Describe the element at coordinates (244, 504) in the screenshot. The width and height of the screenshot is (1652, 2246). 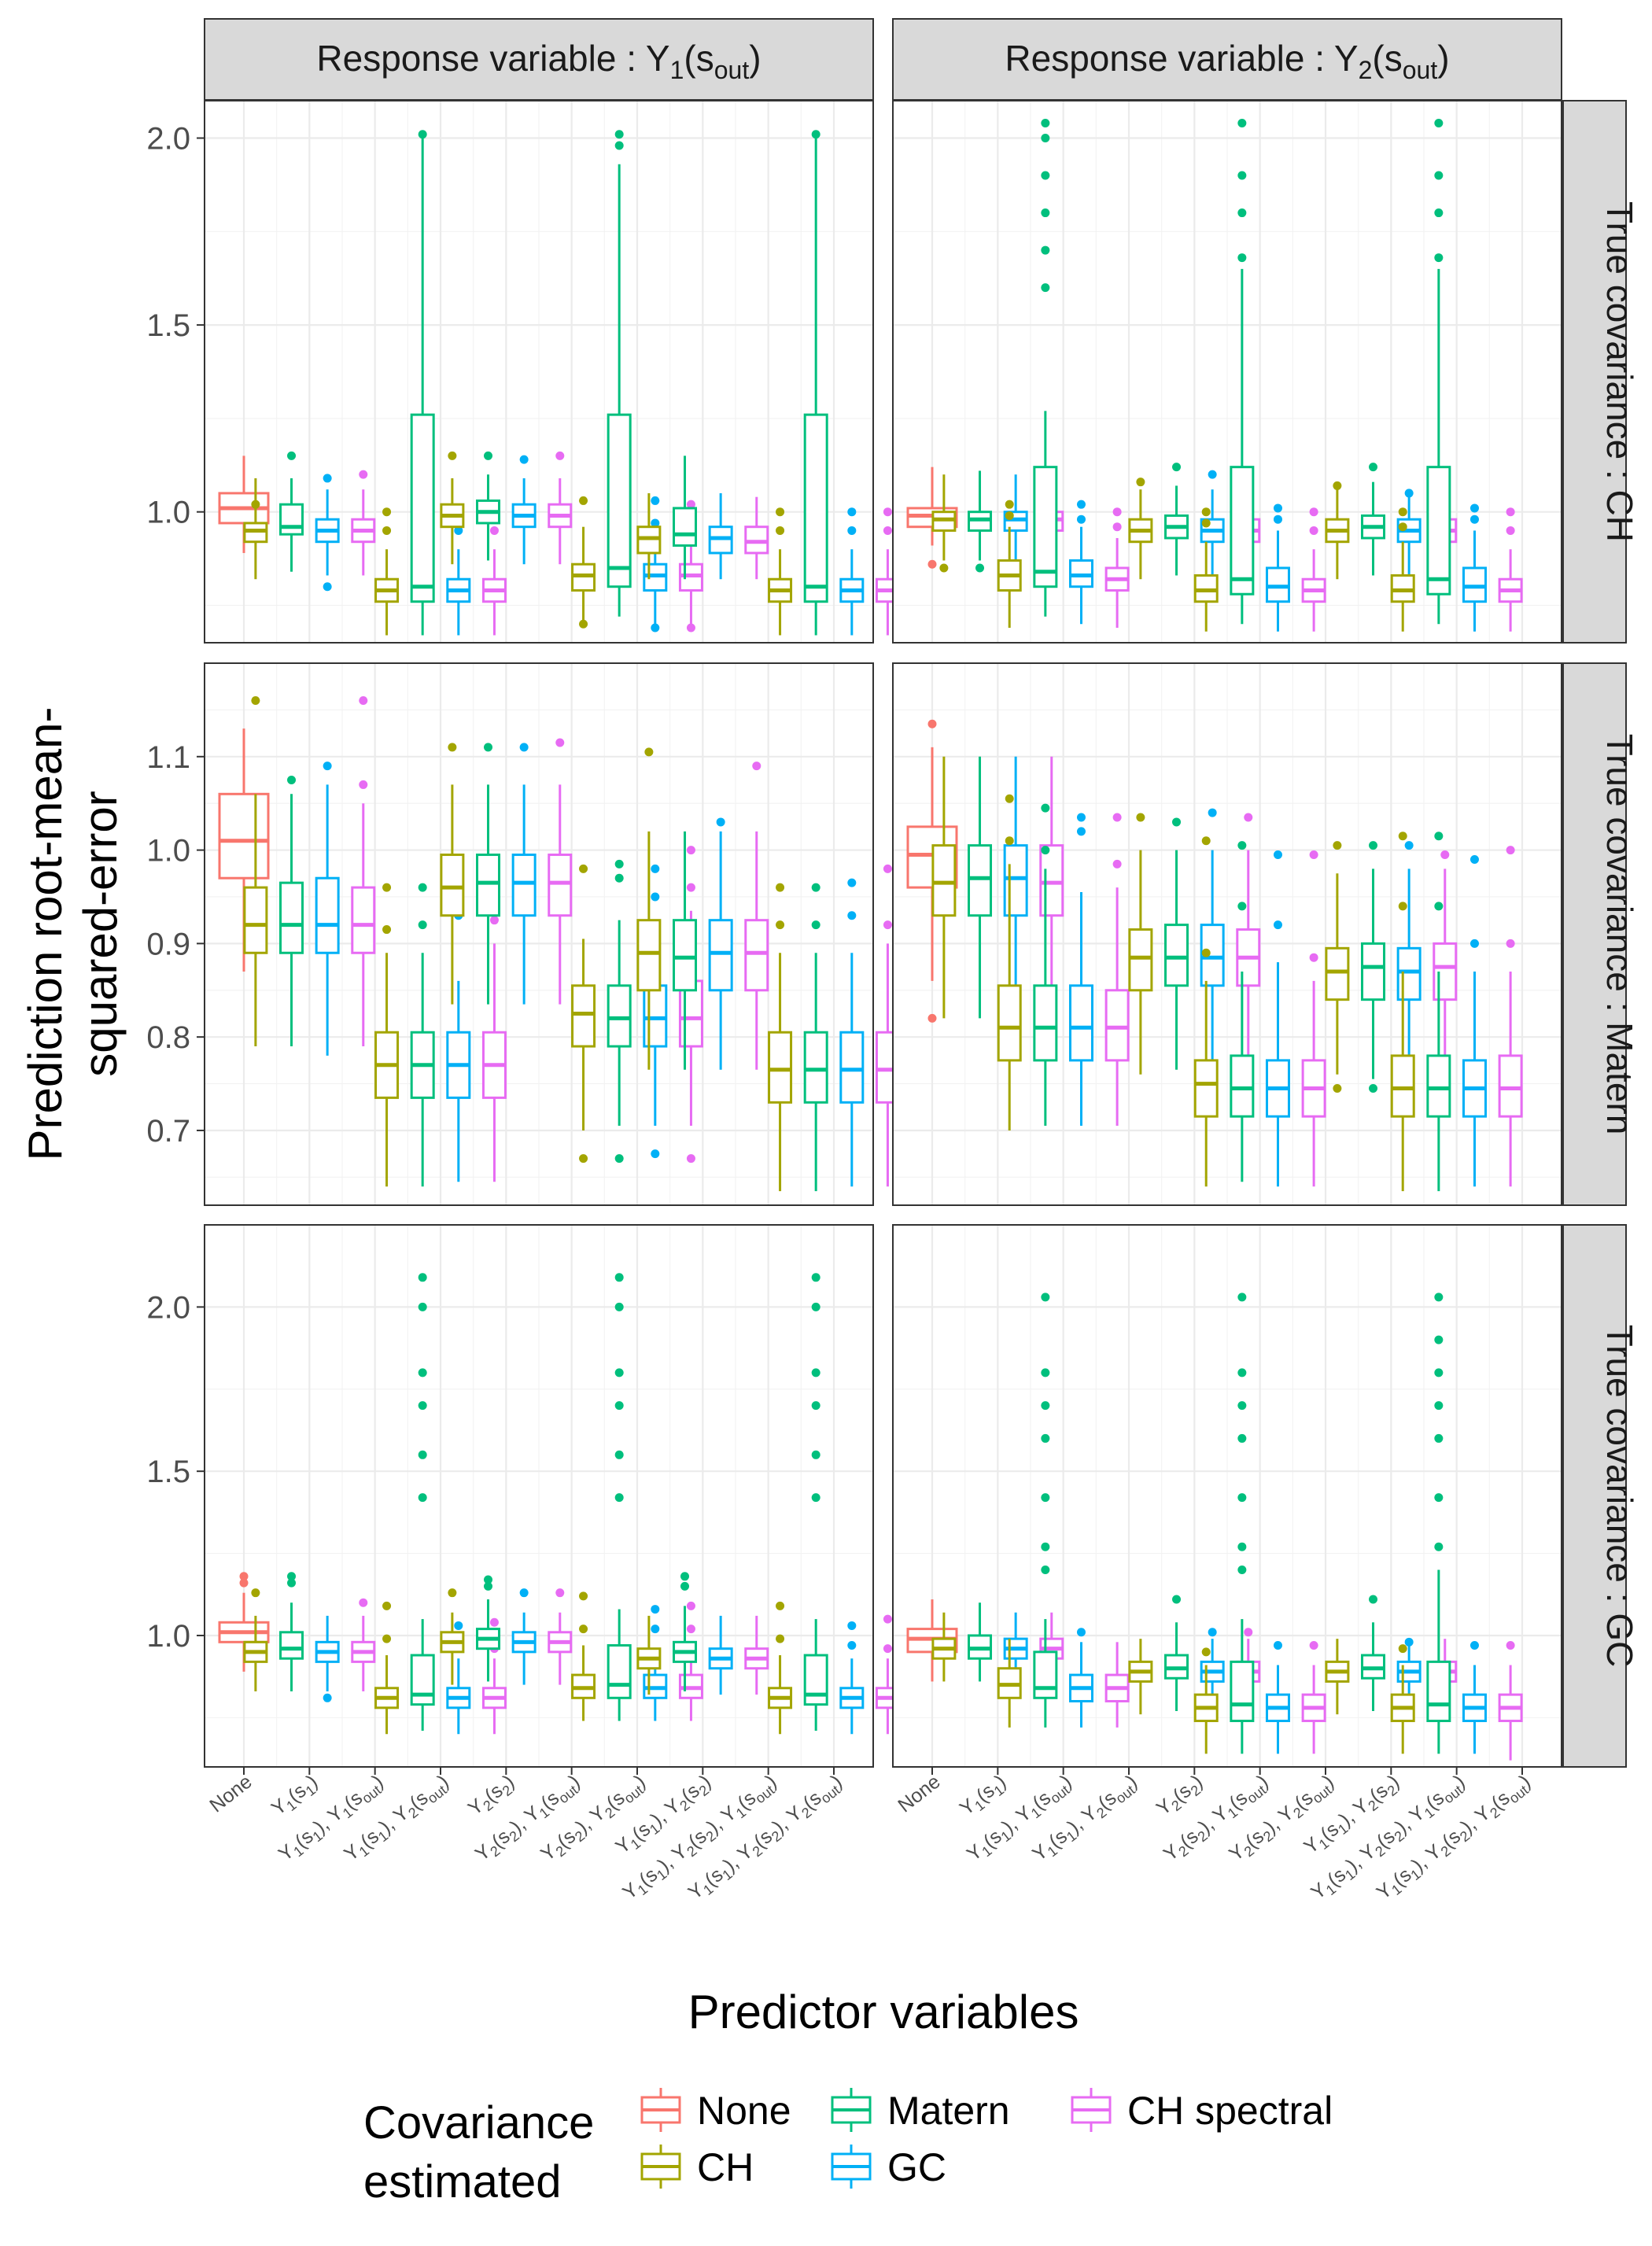
I see `boxplot-none` at that location.